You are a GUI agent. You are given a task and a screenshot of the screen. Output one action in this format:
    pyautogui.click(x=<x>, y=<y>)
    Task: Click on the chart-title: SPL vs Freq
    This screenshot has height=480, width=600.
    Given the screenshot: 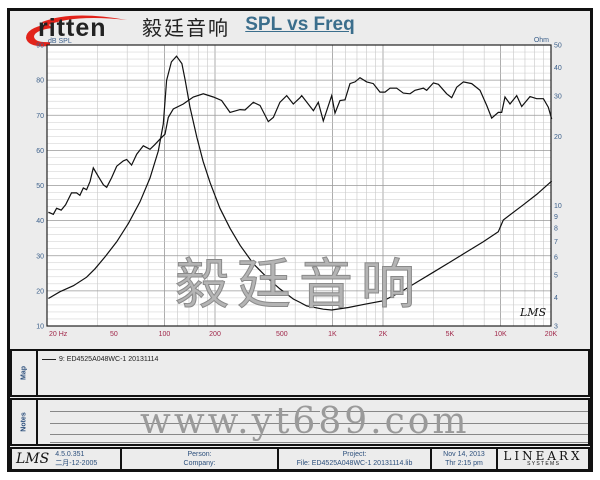 What is the action you would take?
    pyautogui.click(x=300, y=24)
    